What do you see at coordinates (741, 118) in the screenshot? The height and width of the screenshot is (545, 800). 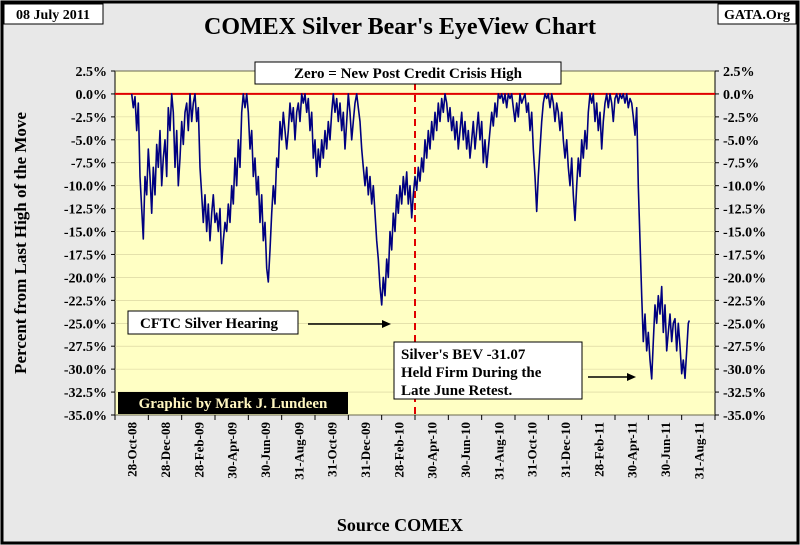 I see `y-tick-label-right: -2.5%` at bounding box center [741, 118].